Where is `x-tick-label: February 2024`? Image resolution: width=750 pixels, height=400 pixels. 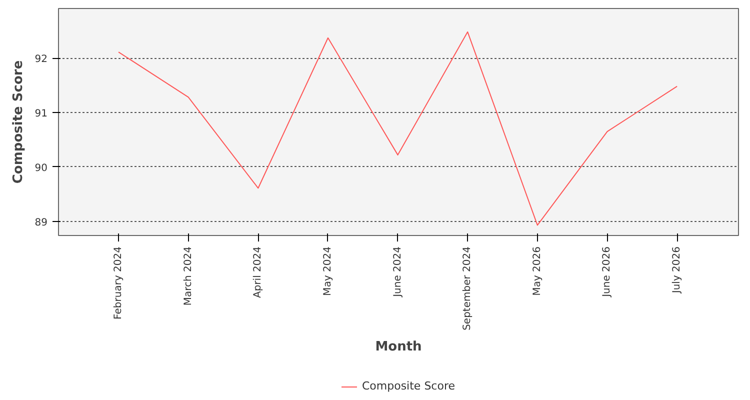
x-tick-label: February 2024 is located at coordinates (118, 283).